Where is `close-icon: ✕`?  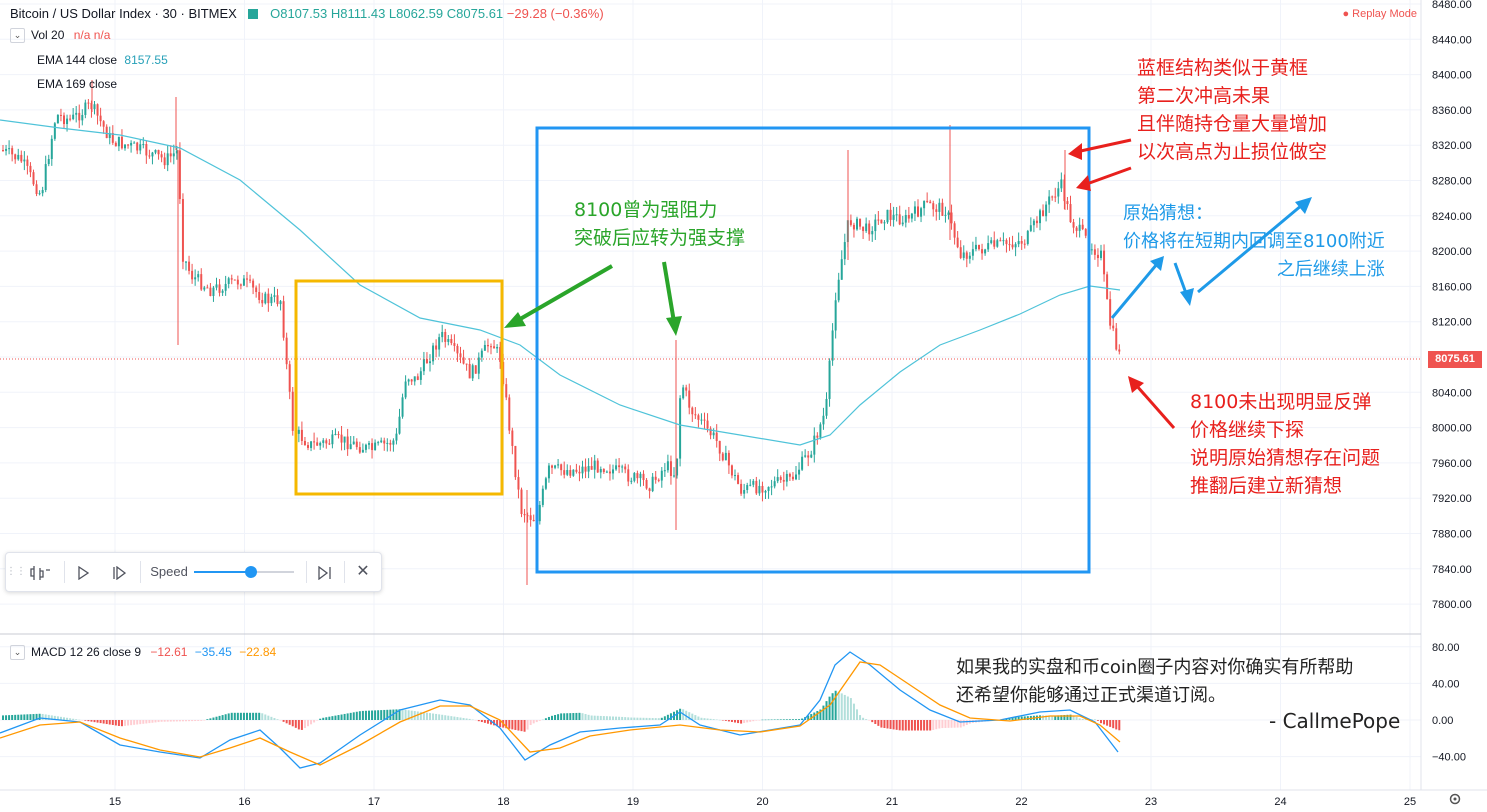 close-icon: ✕ is located at coordinates (363, 571).